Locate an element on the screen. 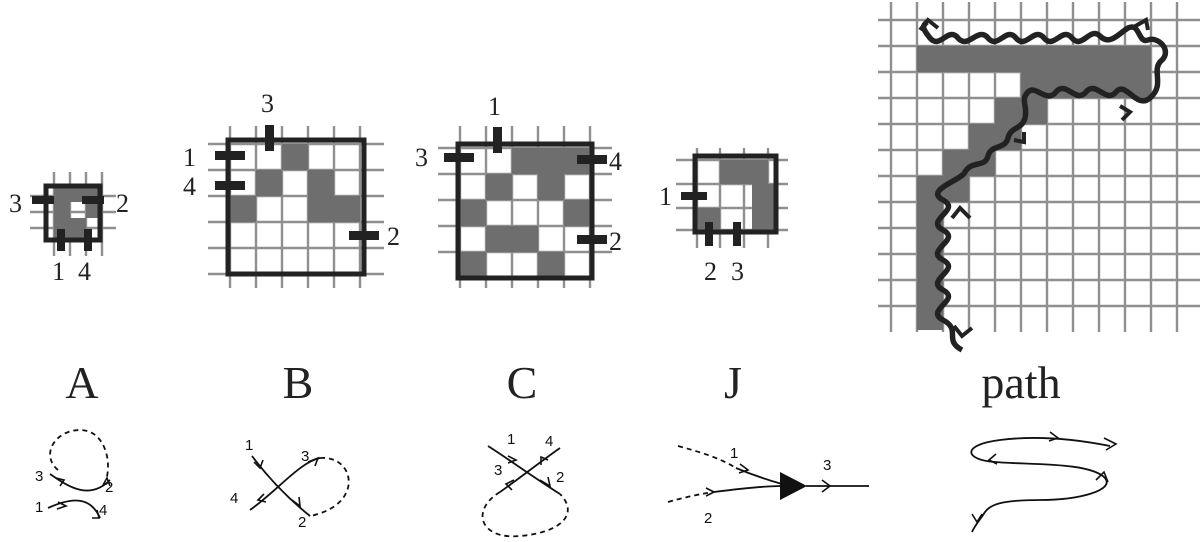  schematic-C-label-1: 1 is located at coordinates (511, 439).